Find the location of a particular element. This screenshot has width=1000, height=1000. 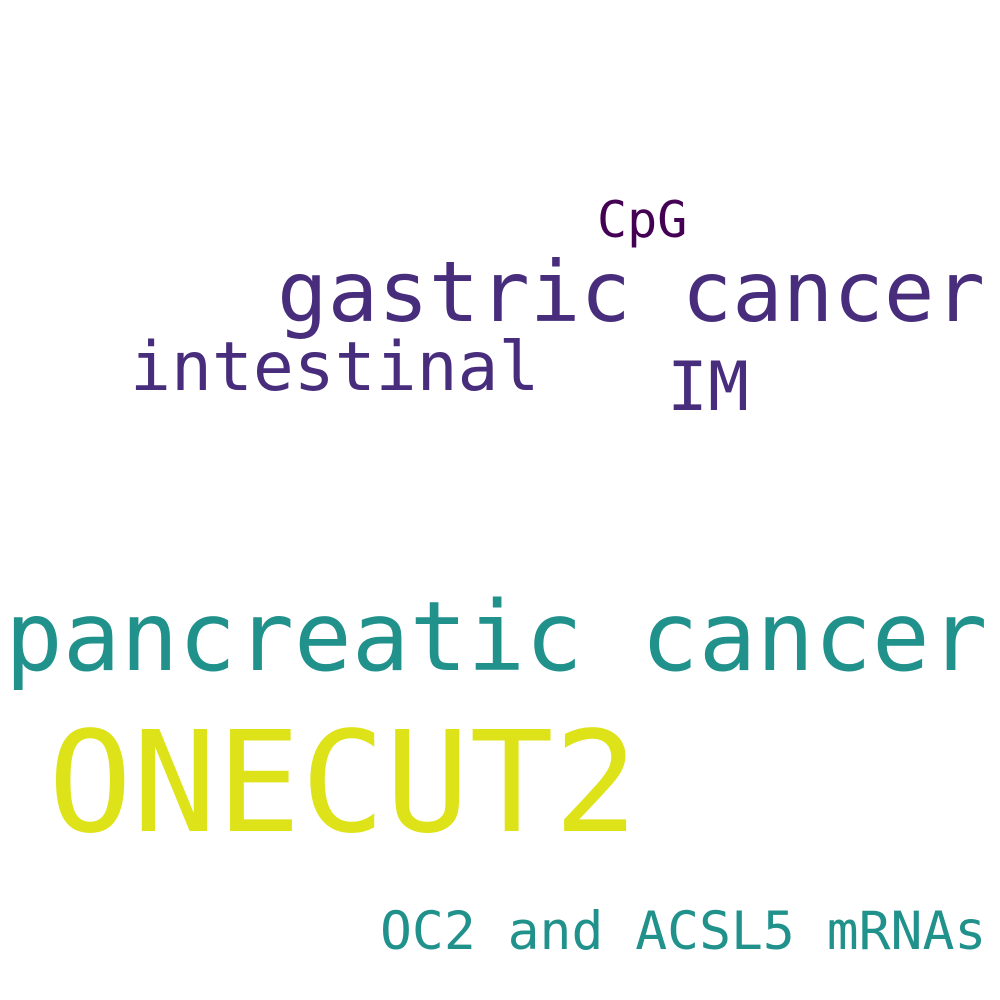

word-pancreatic-cancer: pancreatic cancer is located at coordinates (496, 637).